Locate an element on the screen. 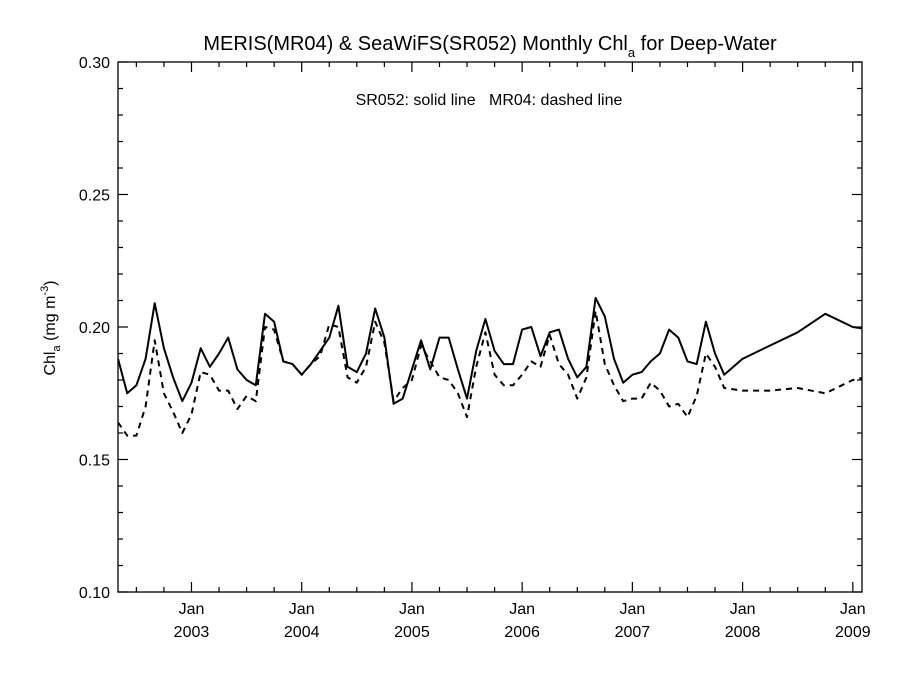  chart-title-tail: for Deep-Water is located at coordinates (706, 44).